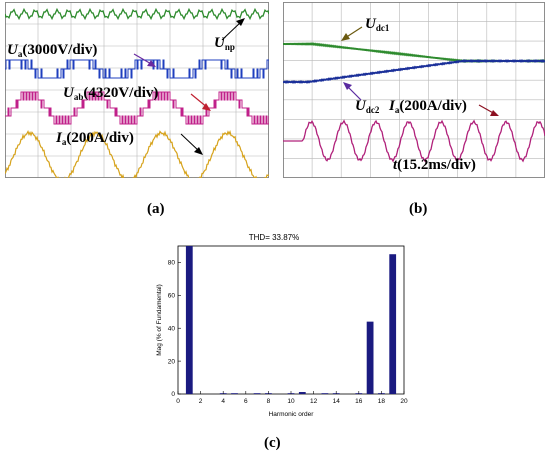 The height and width of the screenshot is (455, 550). What do you see at coordinates (156, 209) in the screenshot?
I see `caption-a: (a)` at bounding box center [156, 209].